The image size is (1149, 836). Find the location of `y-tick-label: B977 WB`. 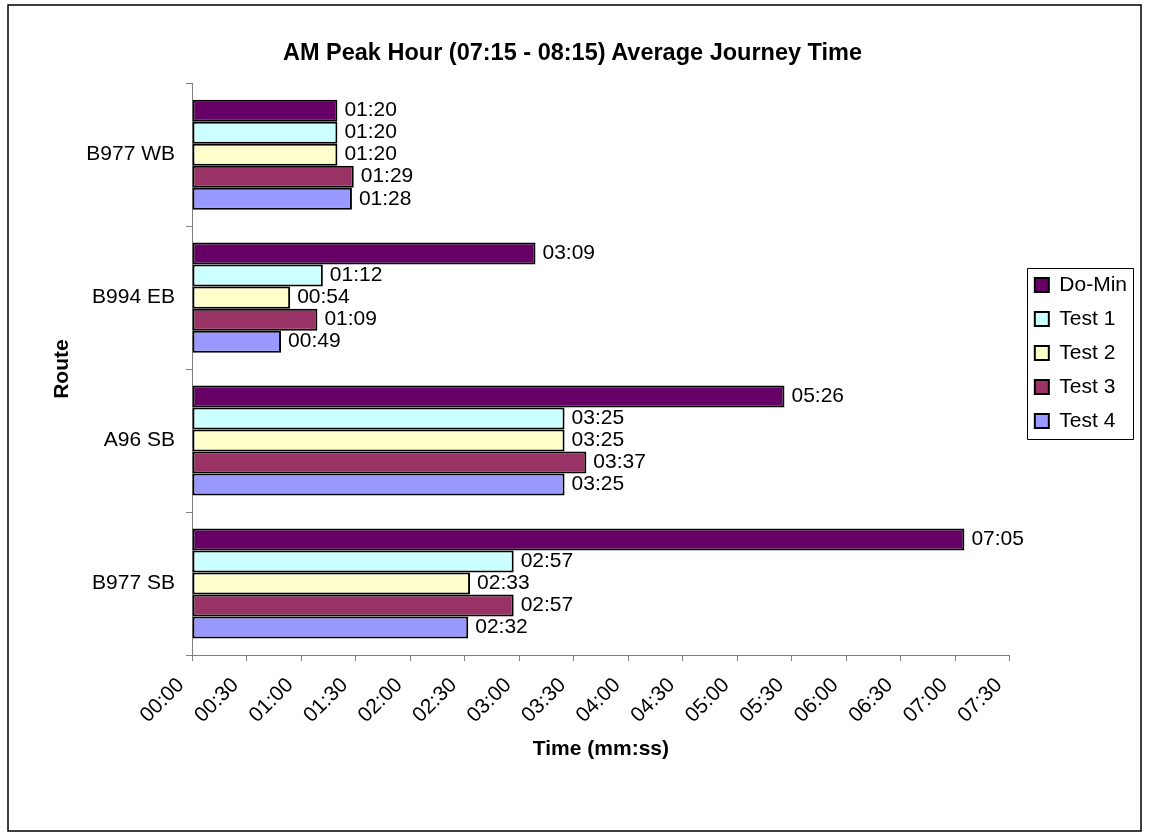

y-tick-label: B977 WB is located at coordinates (130, 153).